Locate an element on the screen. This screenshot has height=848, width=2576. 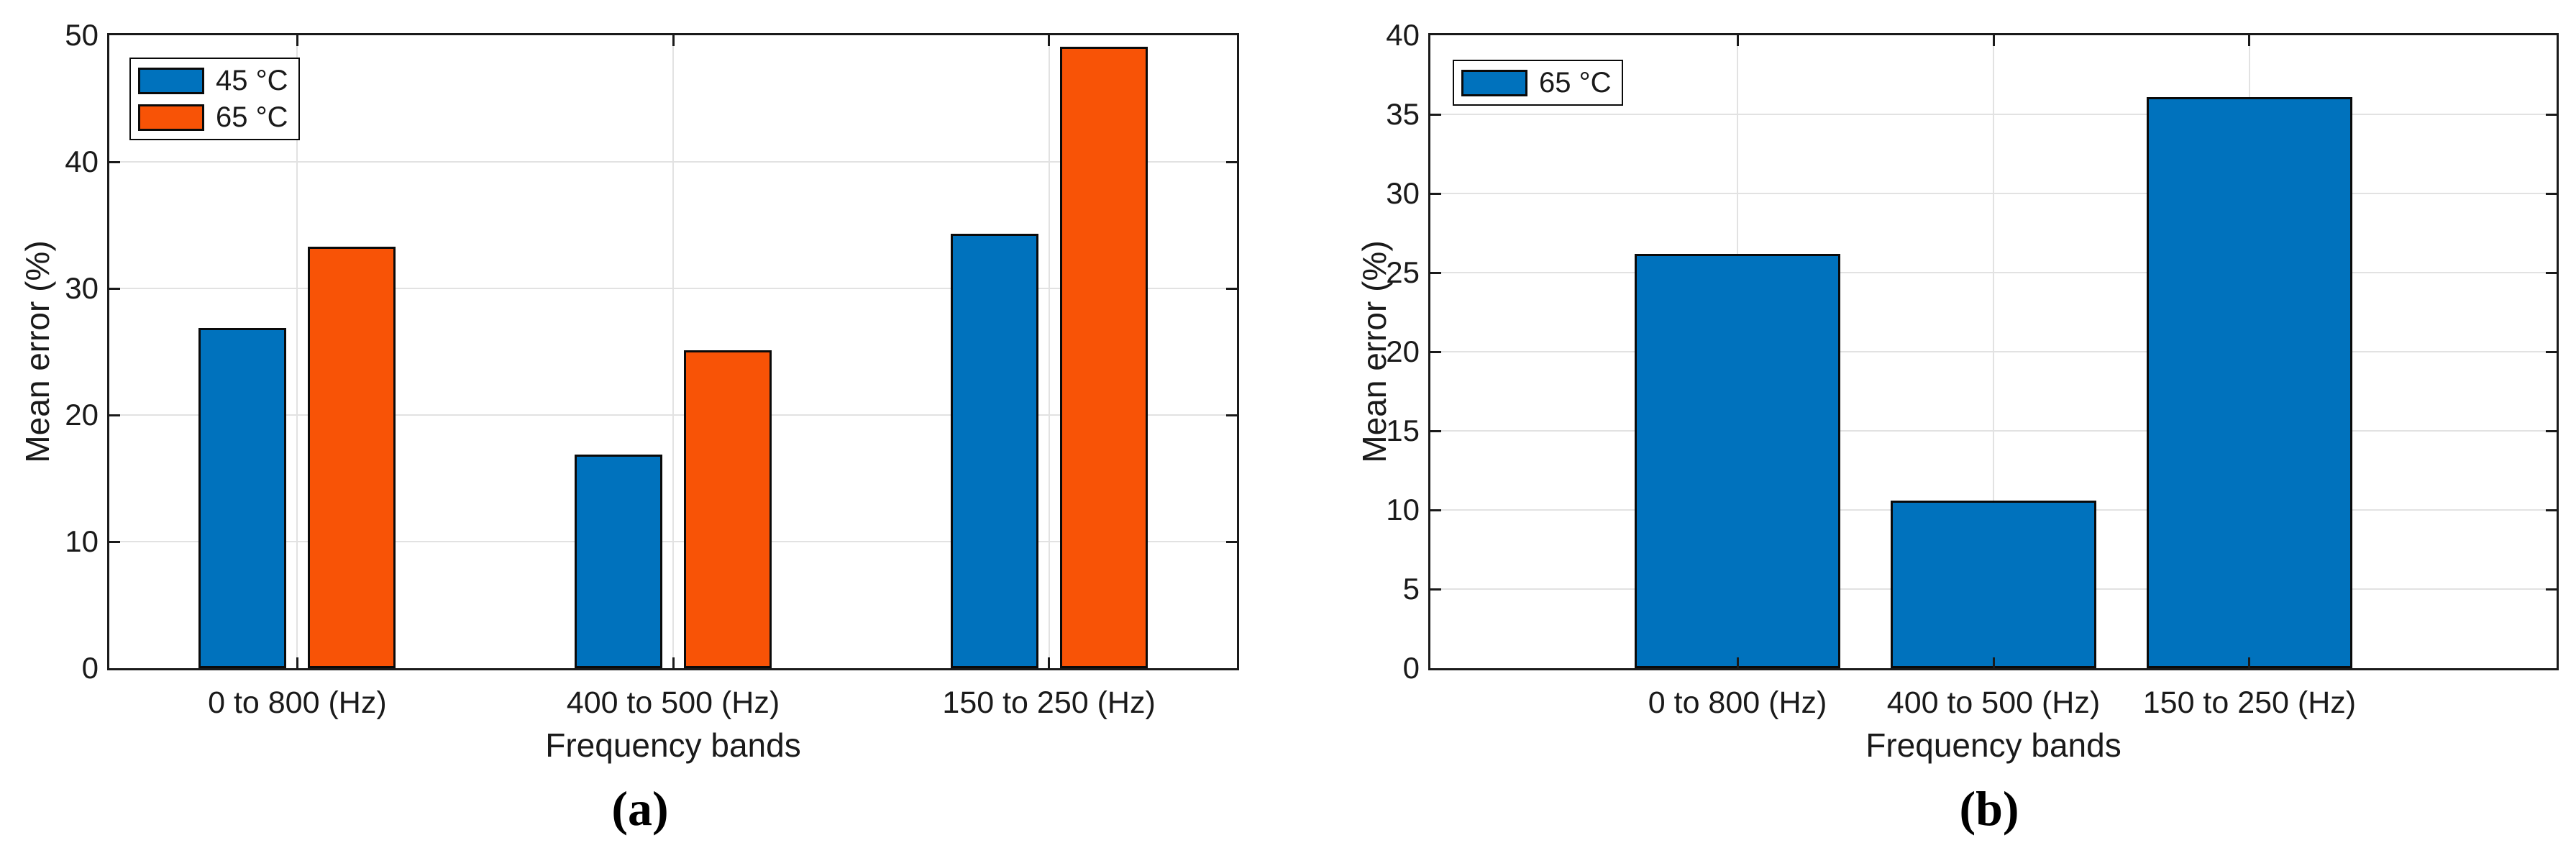
legend-item: 45 °C is located at coordinates (213, 80).